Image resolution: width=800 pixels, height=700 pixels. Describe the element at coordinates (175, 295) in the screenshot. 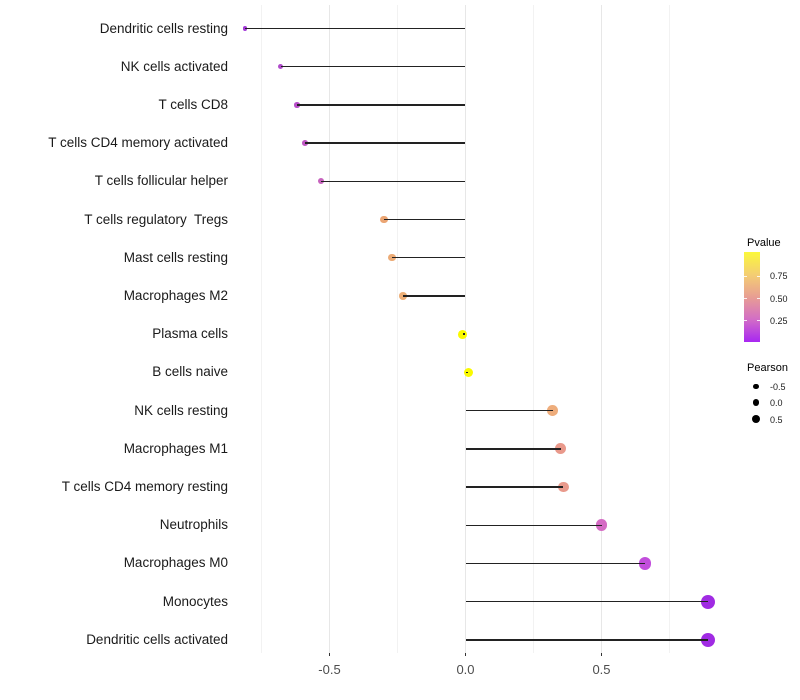

I see `category-label: Macrophages M2` at that location.